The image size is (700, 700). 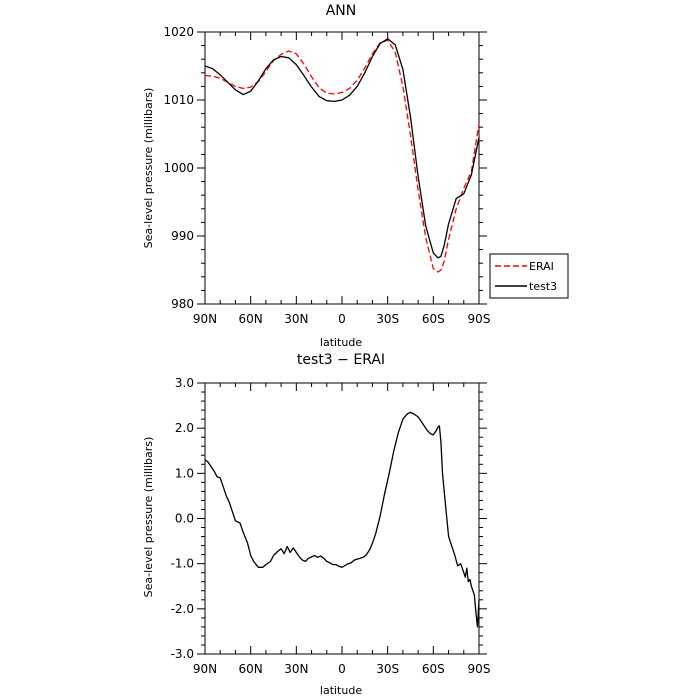 I want to click on series-line-bottom-difference, so click(x=342, y=519).